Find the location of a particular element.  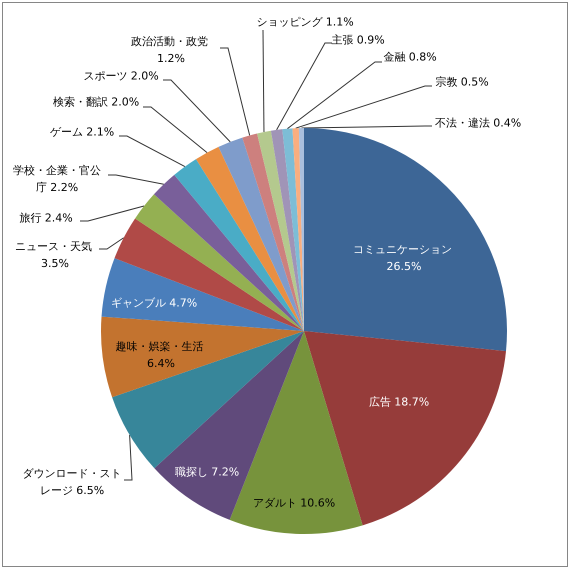

slice-label: スポーツ 2.0% is located at coordinates (121, 76).